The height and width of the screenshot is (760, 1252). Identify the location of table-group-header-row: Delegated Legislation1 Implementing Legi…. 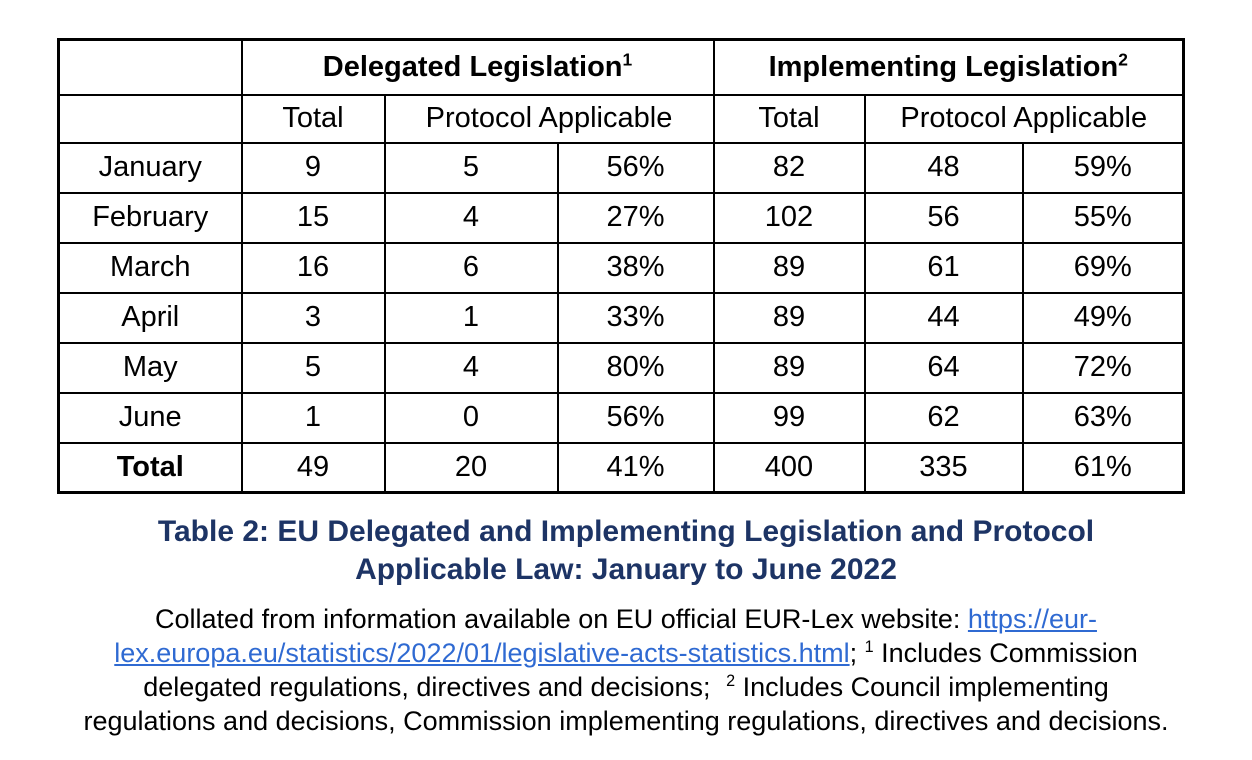
(621, 67).